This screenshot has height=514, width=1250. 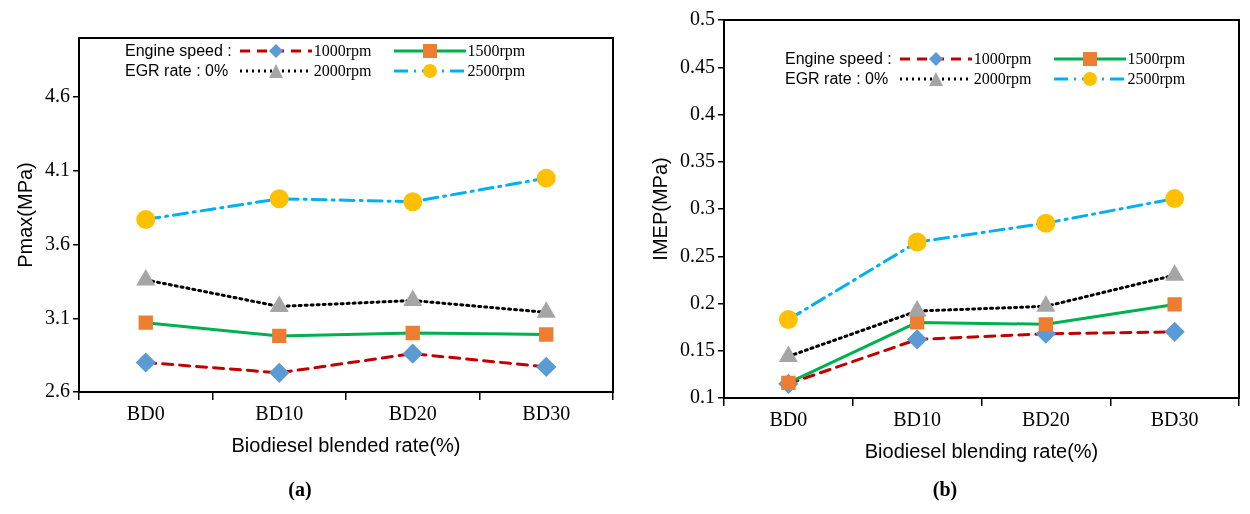 What do you see at coordinates (57, 242) in the screenshot?
I see `y-tick-label: 3.6` at bounding box center [57, 242].